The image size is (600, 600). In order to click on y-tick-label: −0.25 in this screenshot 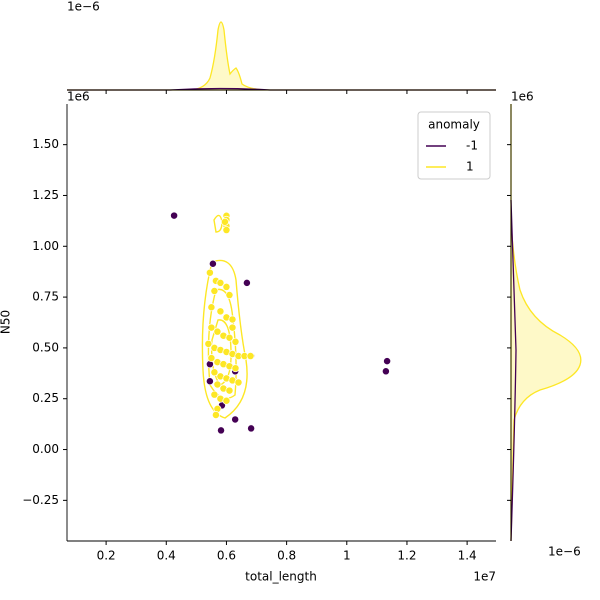, I will do `click(40, 500)`.